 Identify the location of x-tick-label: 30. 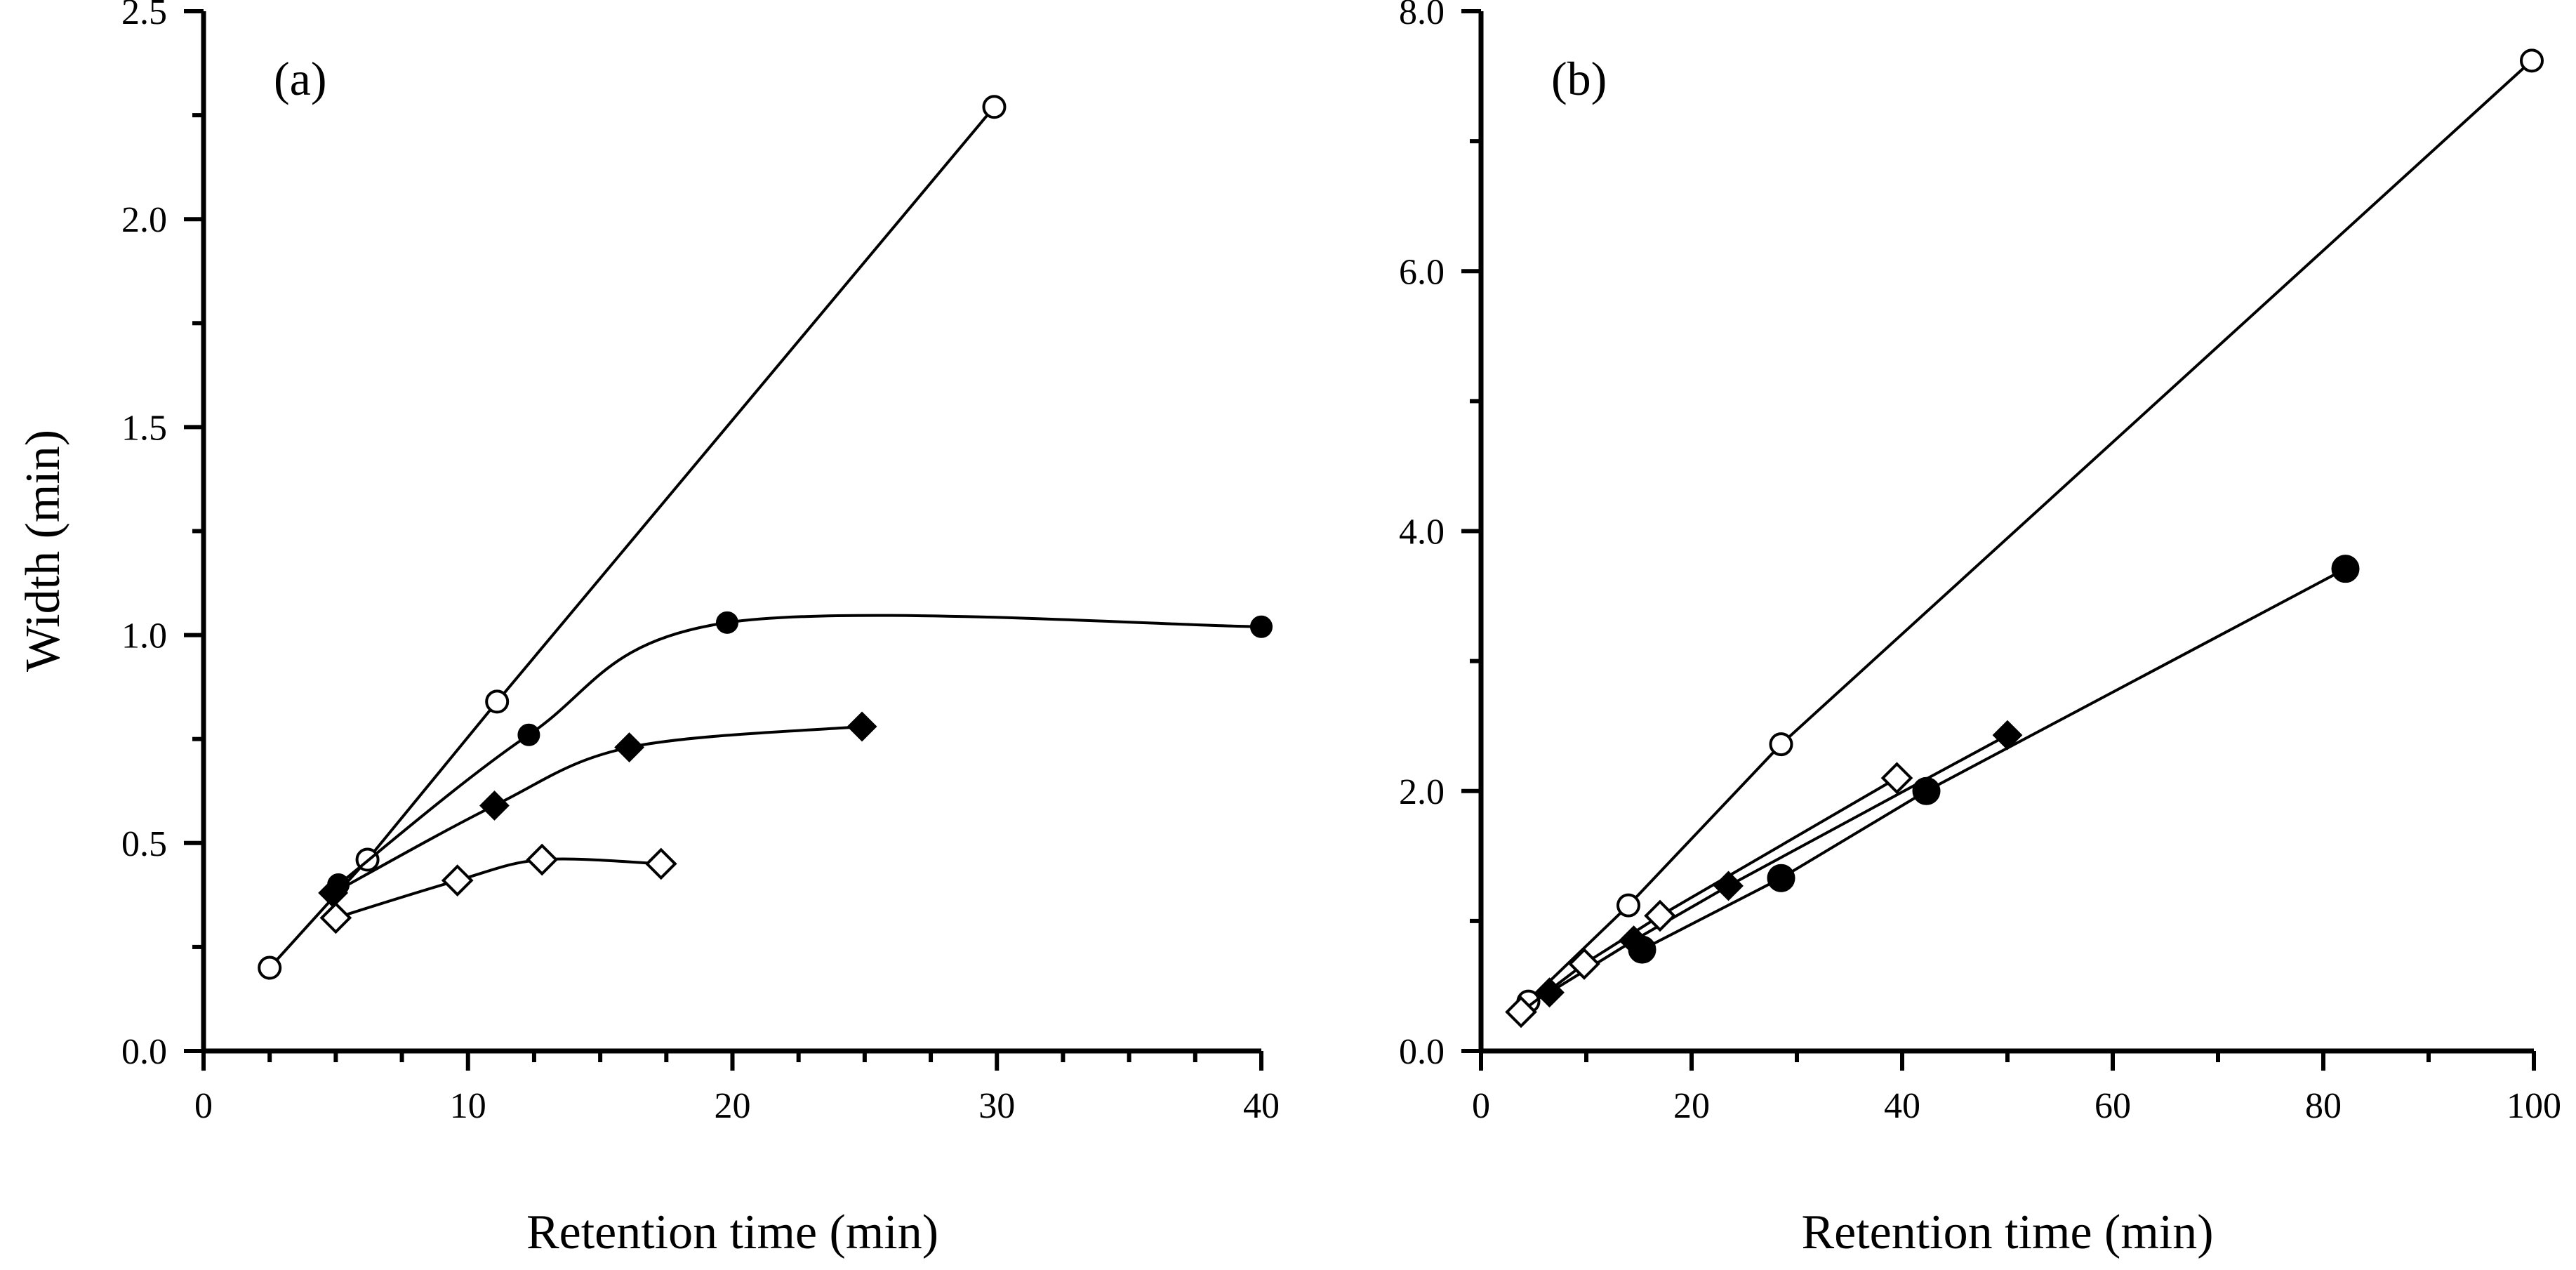
(997, 1106).